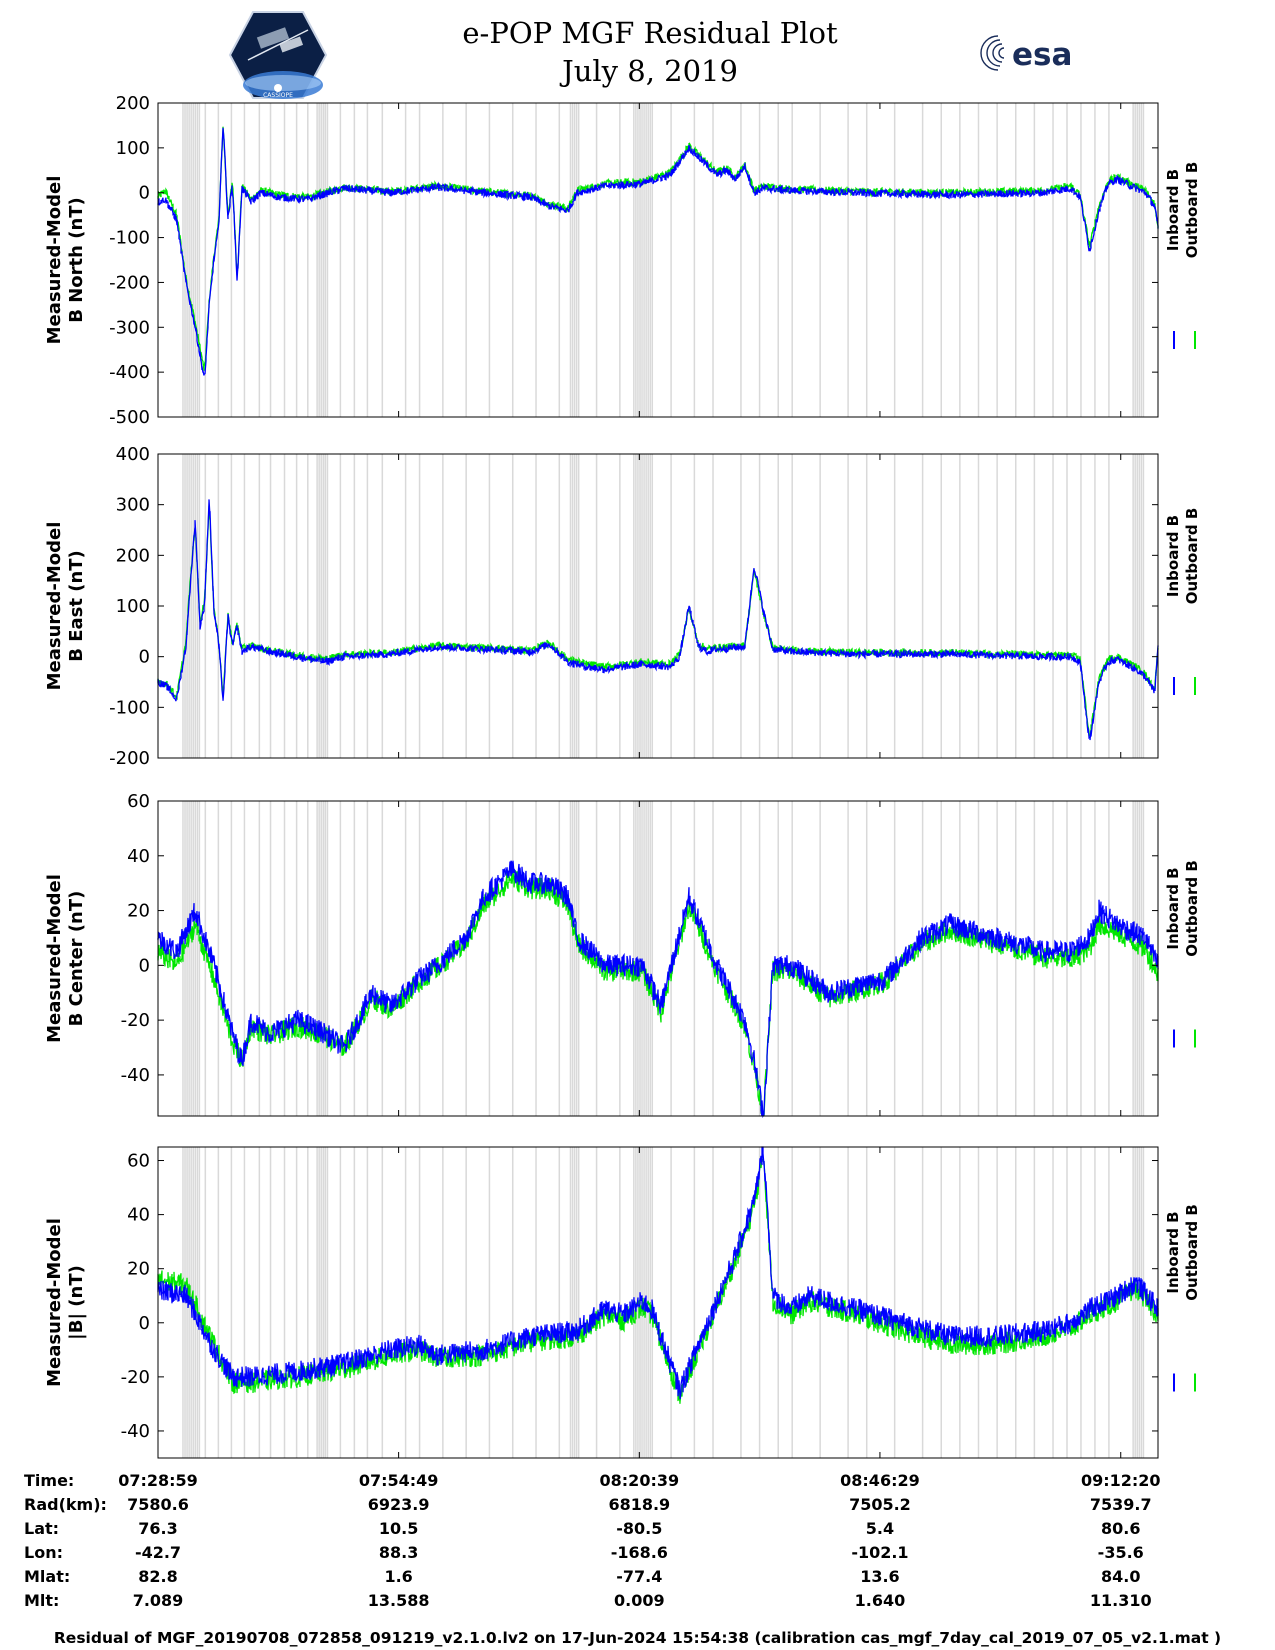  I want to click on y-axis-label-line1: Measured-Model, so click(54, 606).